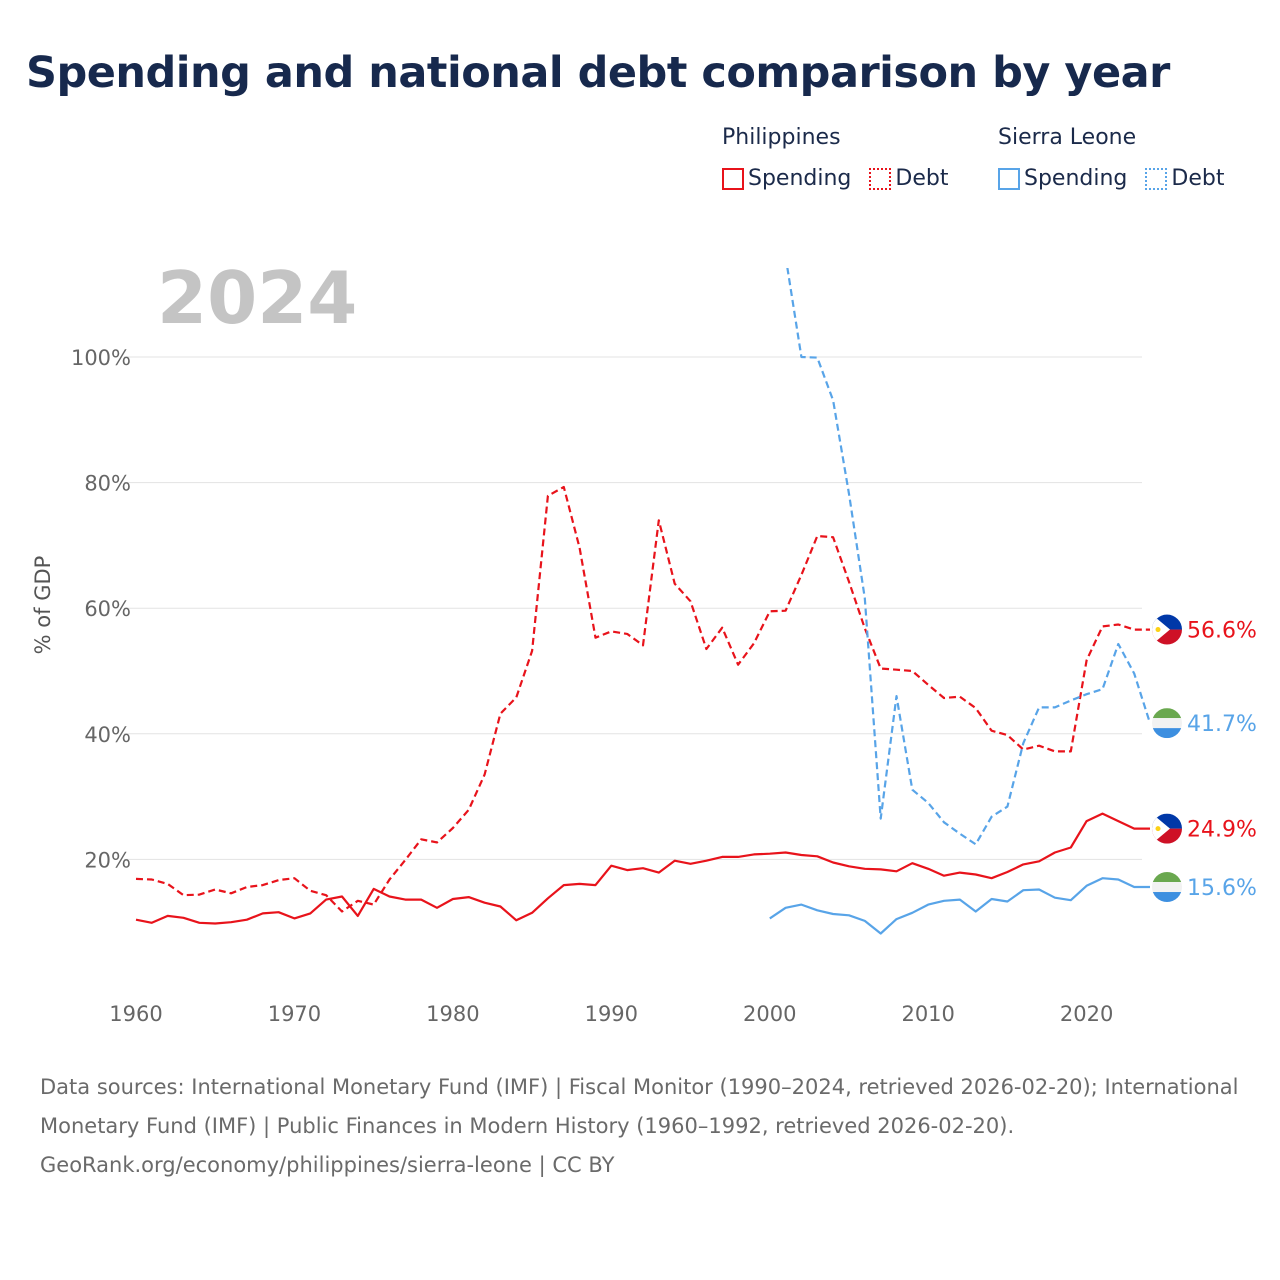 The height and width of the screenshot is (1280, 1280). Describe the element at coordinates (452, 1014) in the screenshot. I see `x-tick-label: 1980` at that location.